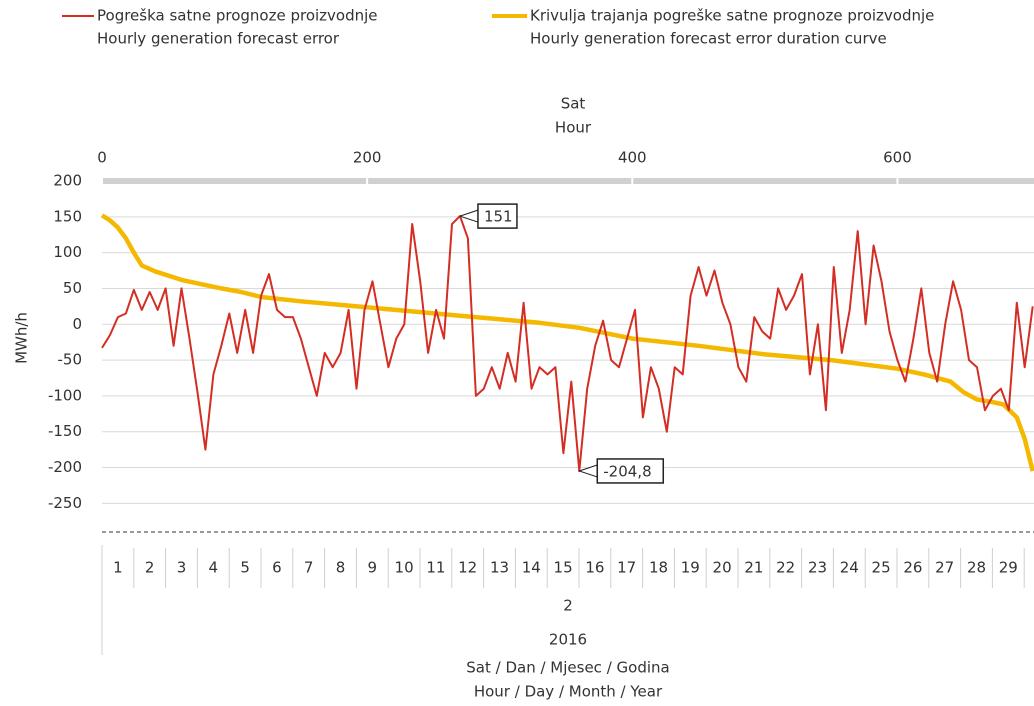  What do you see at coordinates (309, 568) in the screenshot?
I see `x-tick-label: 7` at bounding box center [309, 568].